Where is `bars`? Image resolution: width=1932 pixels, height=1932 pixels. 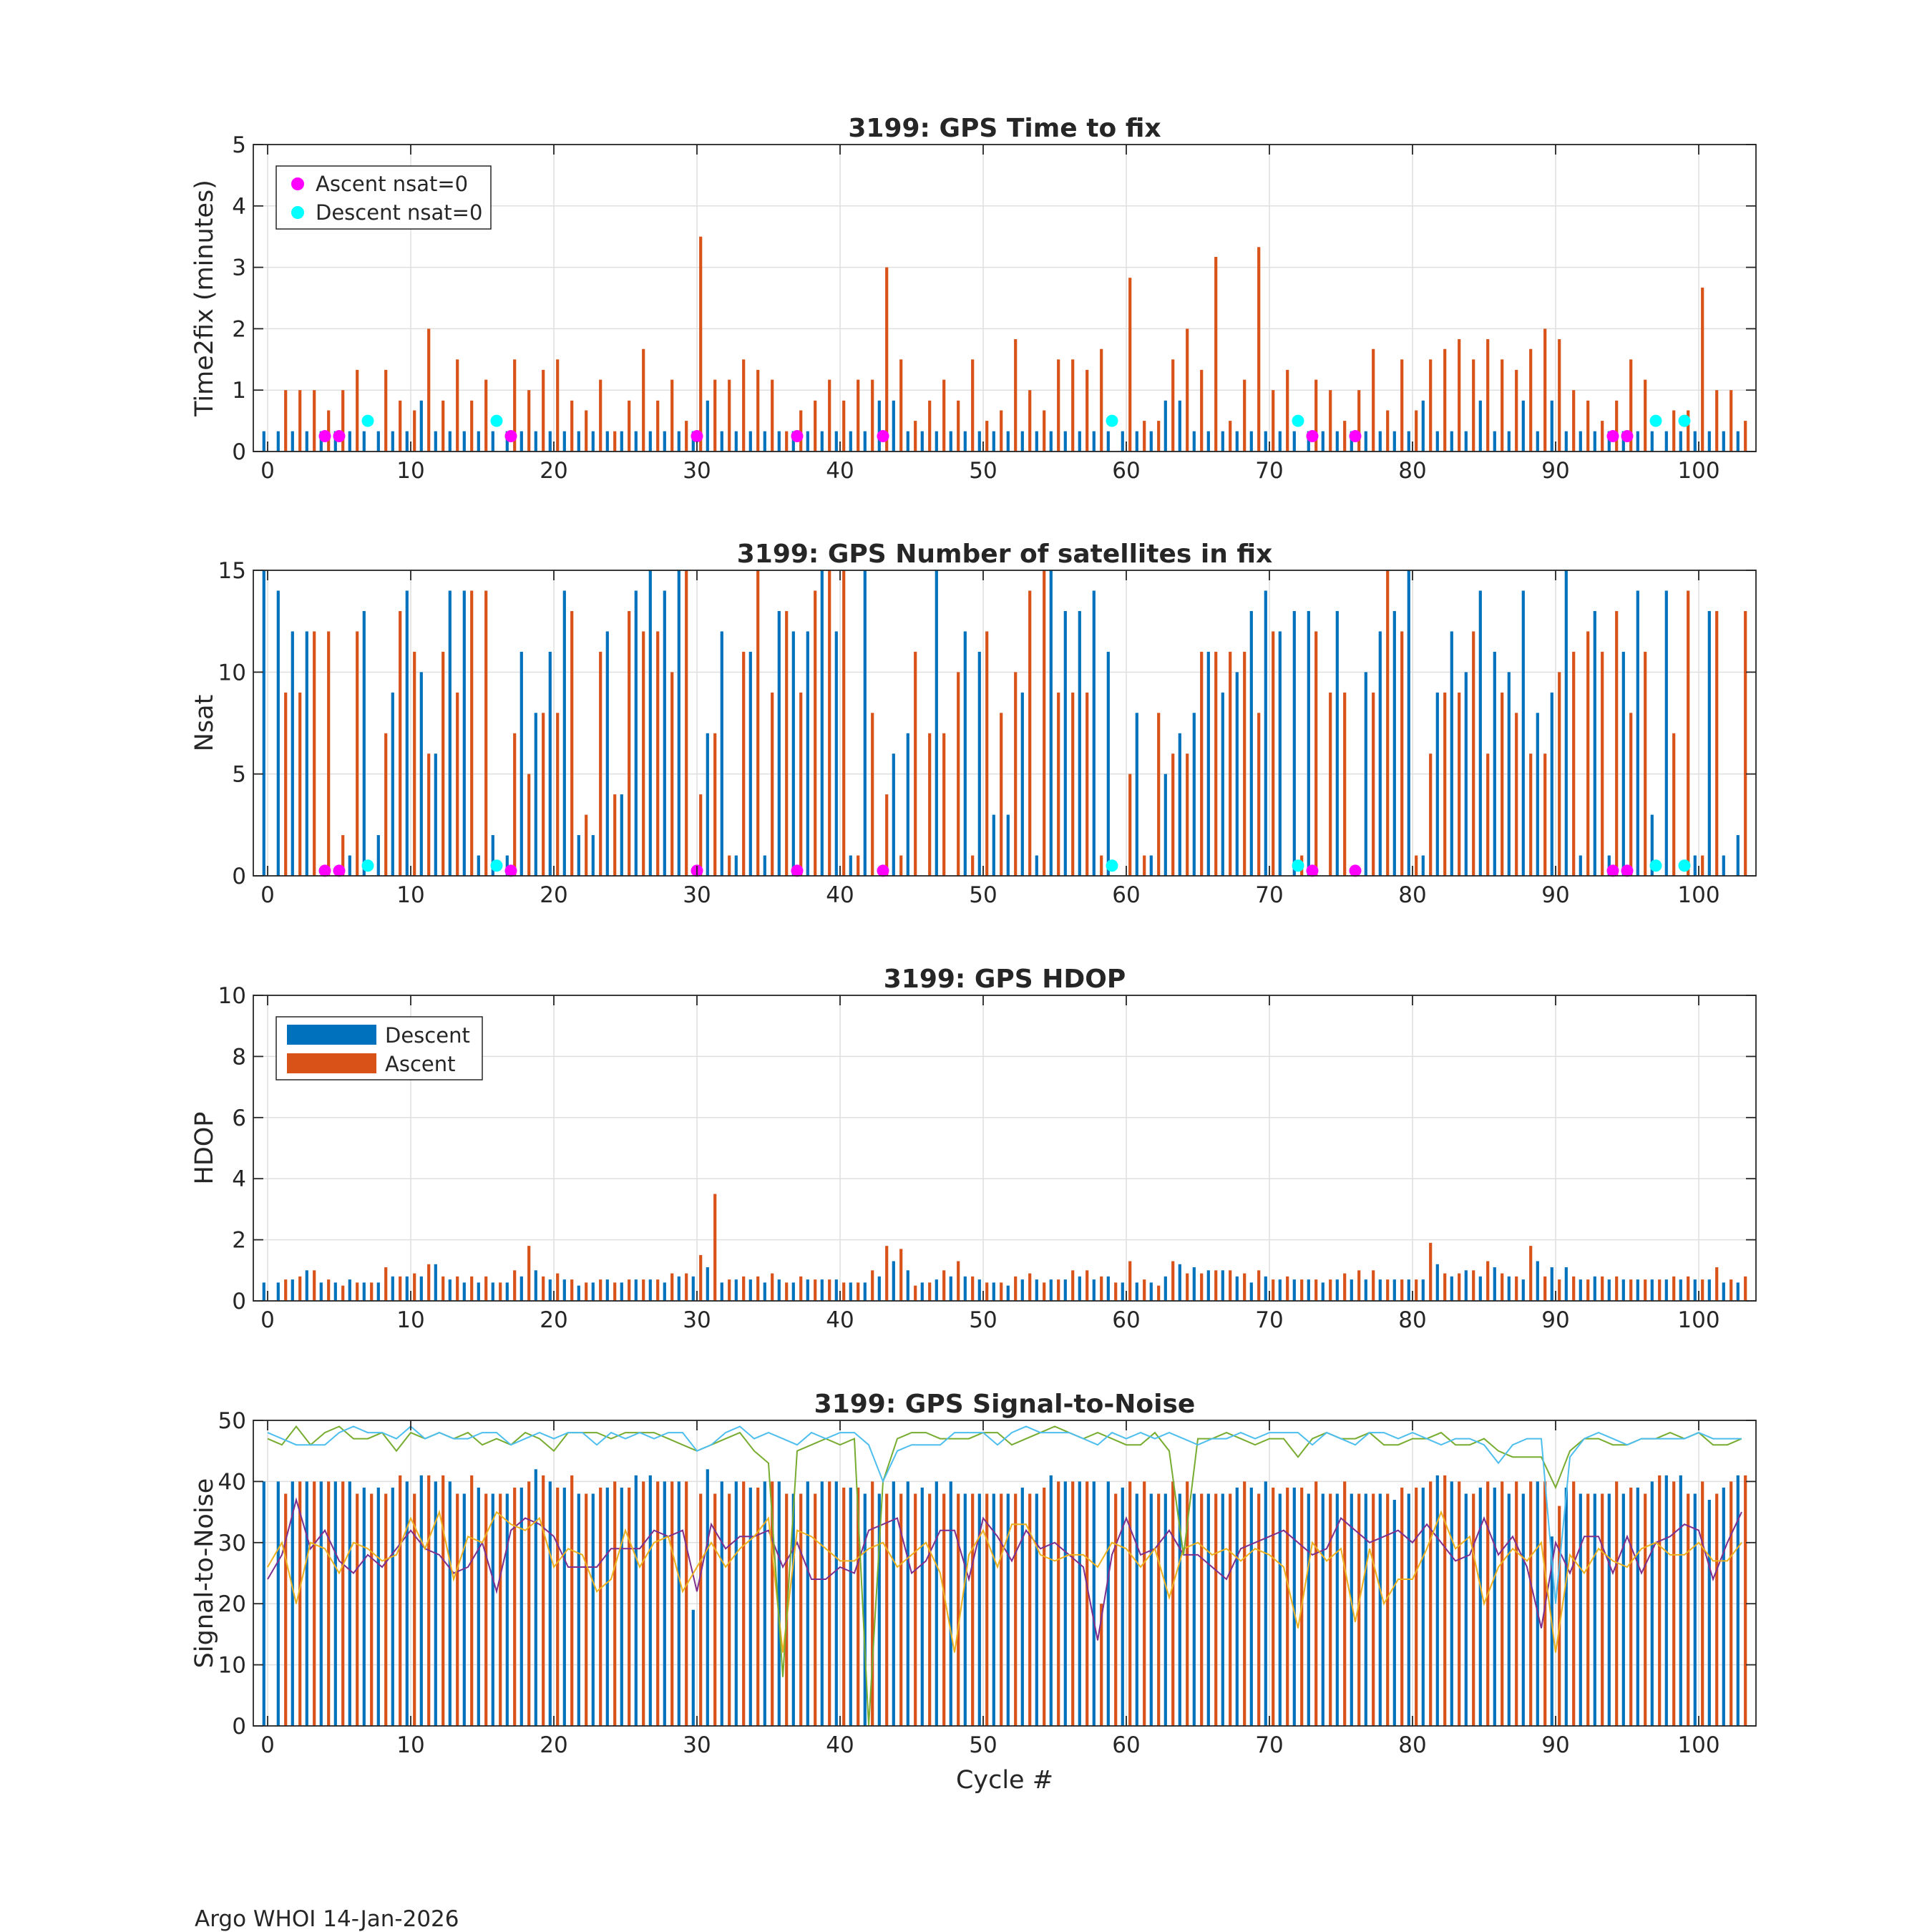
bars is located at coordinates (1004, 723).